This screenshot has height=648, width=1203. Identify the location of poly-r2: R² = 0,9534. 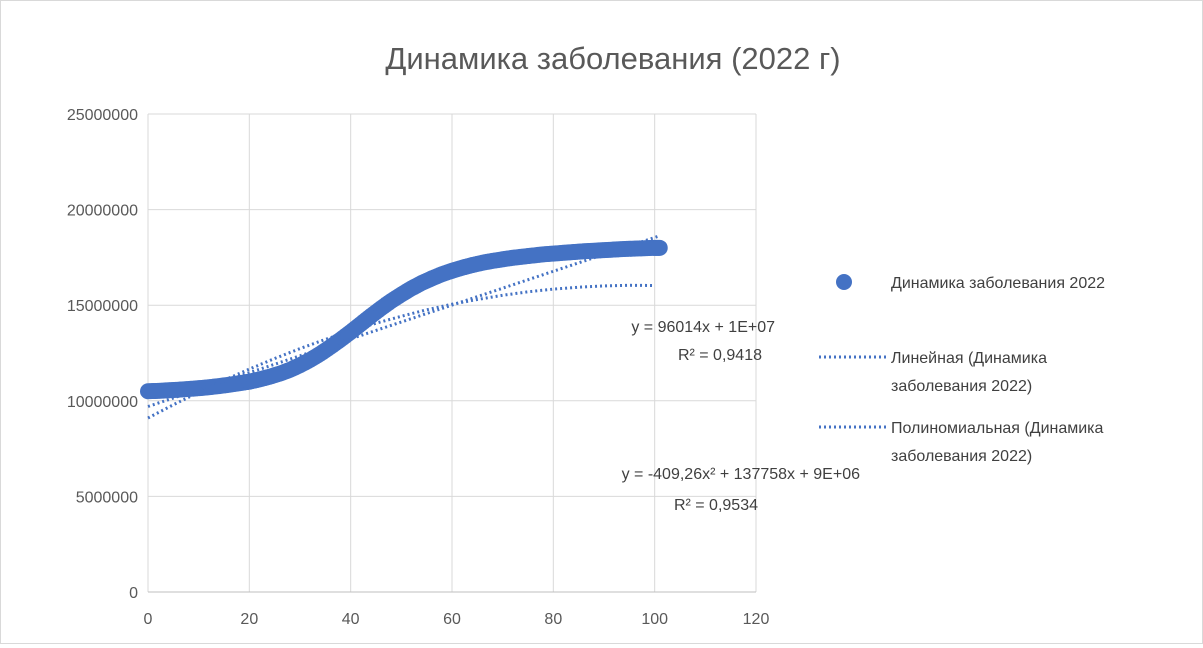
(716, 505).